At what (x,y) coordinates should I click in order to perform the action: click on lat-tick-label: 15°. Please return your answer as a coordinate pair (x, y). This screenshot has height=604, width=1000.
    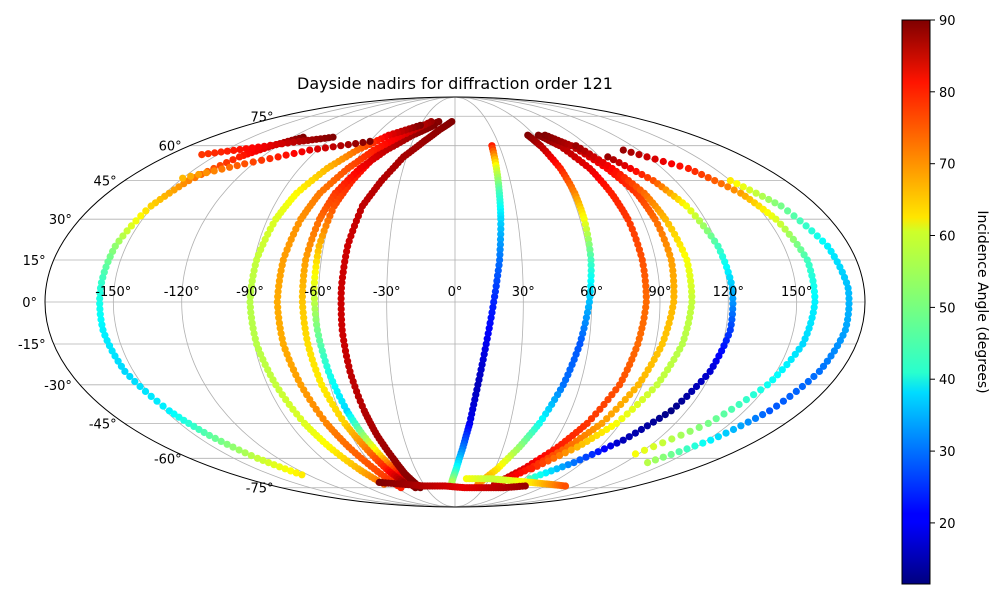
    Looking at the image, I should click on (34, 261).